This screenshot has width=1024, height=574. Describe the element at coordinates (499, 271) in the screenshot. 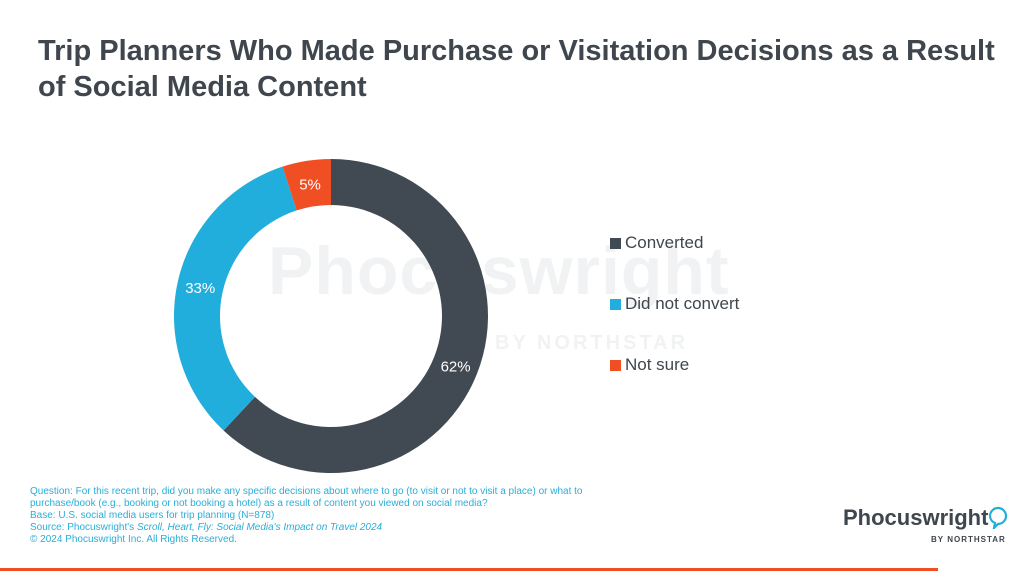

I see `watermark-logo: Phocuswright` at that location.